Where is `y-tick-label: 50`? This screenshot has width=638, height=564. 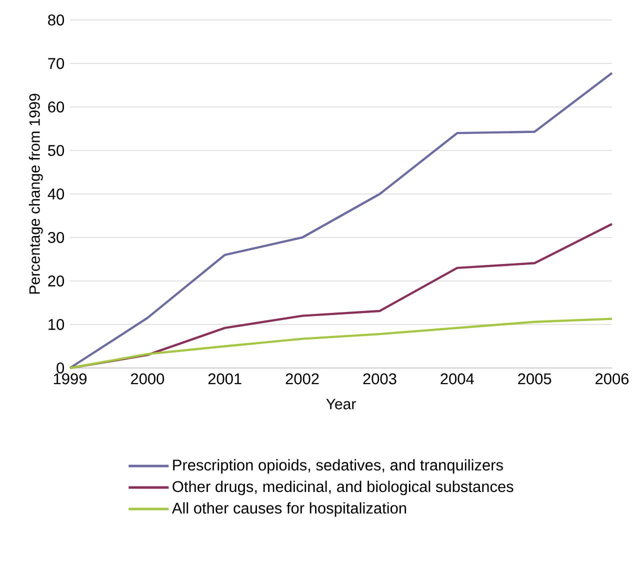
y-tick-label: 50 is located at coordinates (56, 150).